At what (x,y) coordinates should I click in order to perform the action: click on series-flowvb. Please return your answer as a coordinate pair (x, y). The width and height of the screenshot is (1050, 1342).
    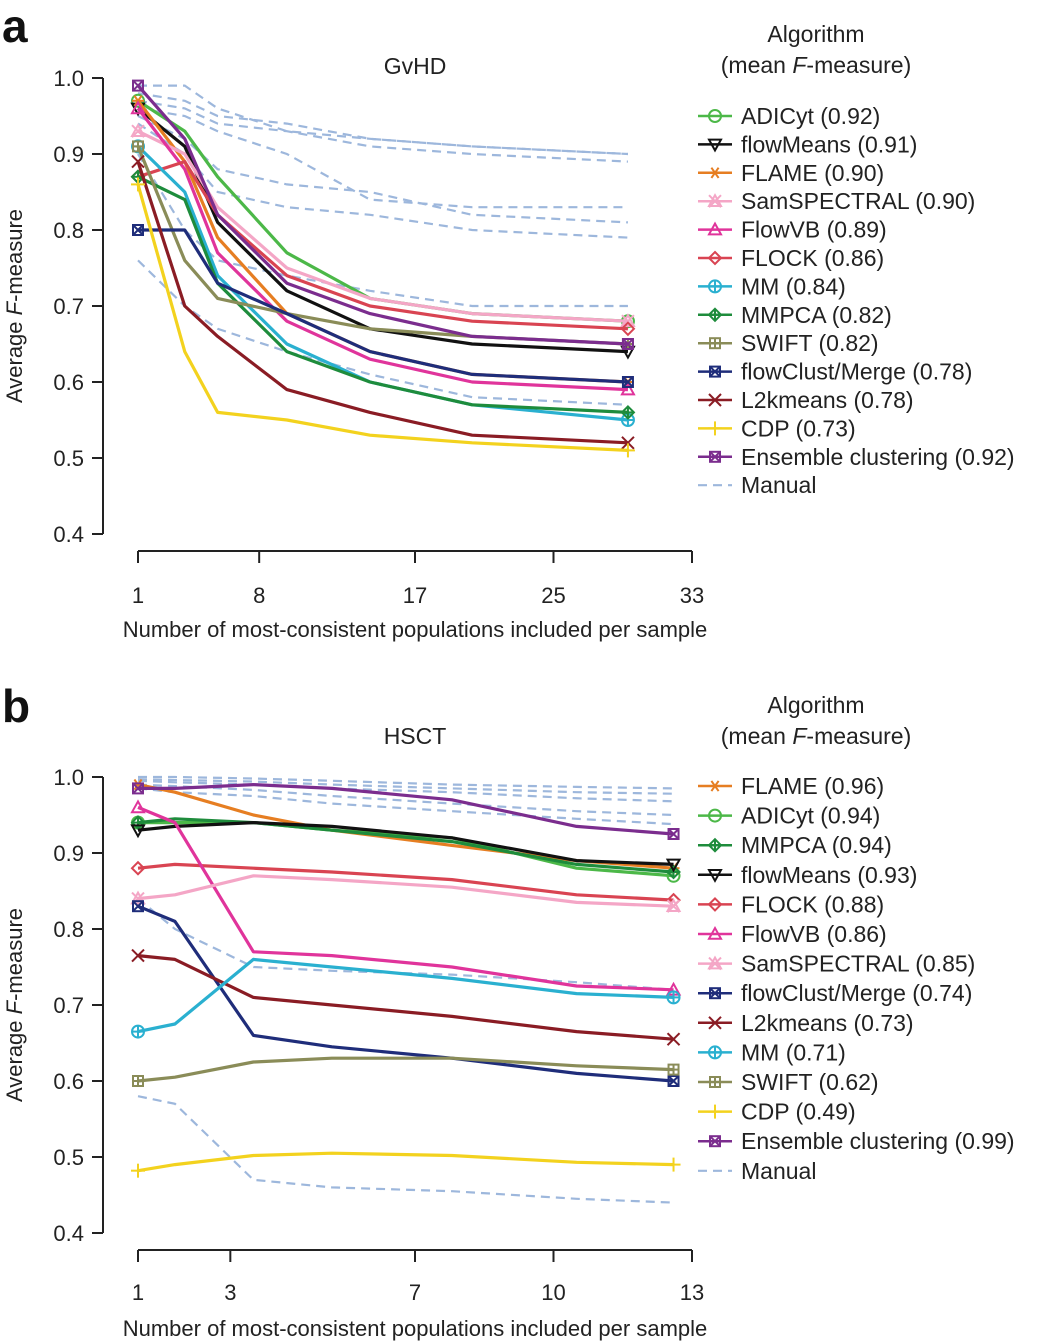
    Looking at the image, I should click on (383, 248).